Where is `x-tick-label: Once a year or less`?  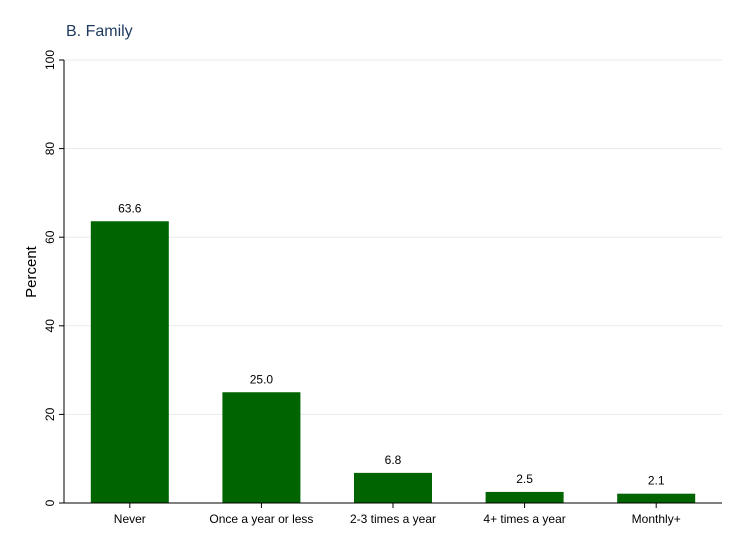 x-tick-label: Once a year or less is located at coordinates (261, 519).